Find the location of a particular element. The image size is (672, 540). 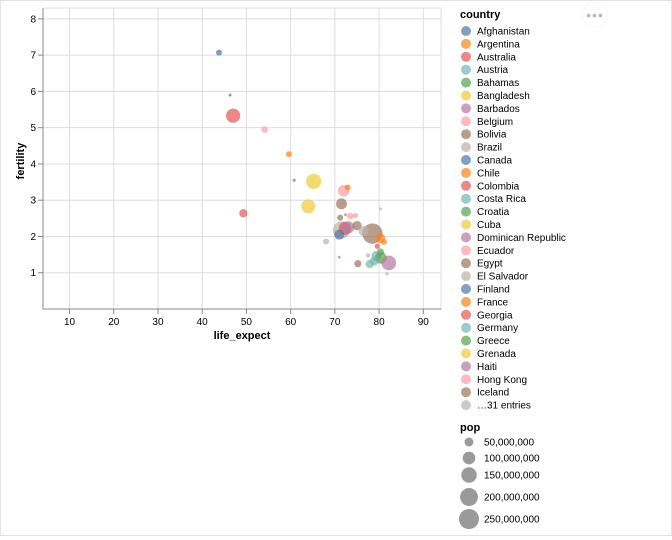

y-tick-label: 7 is located at coordinates (33, 56).